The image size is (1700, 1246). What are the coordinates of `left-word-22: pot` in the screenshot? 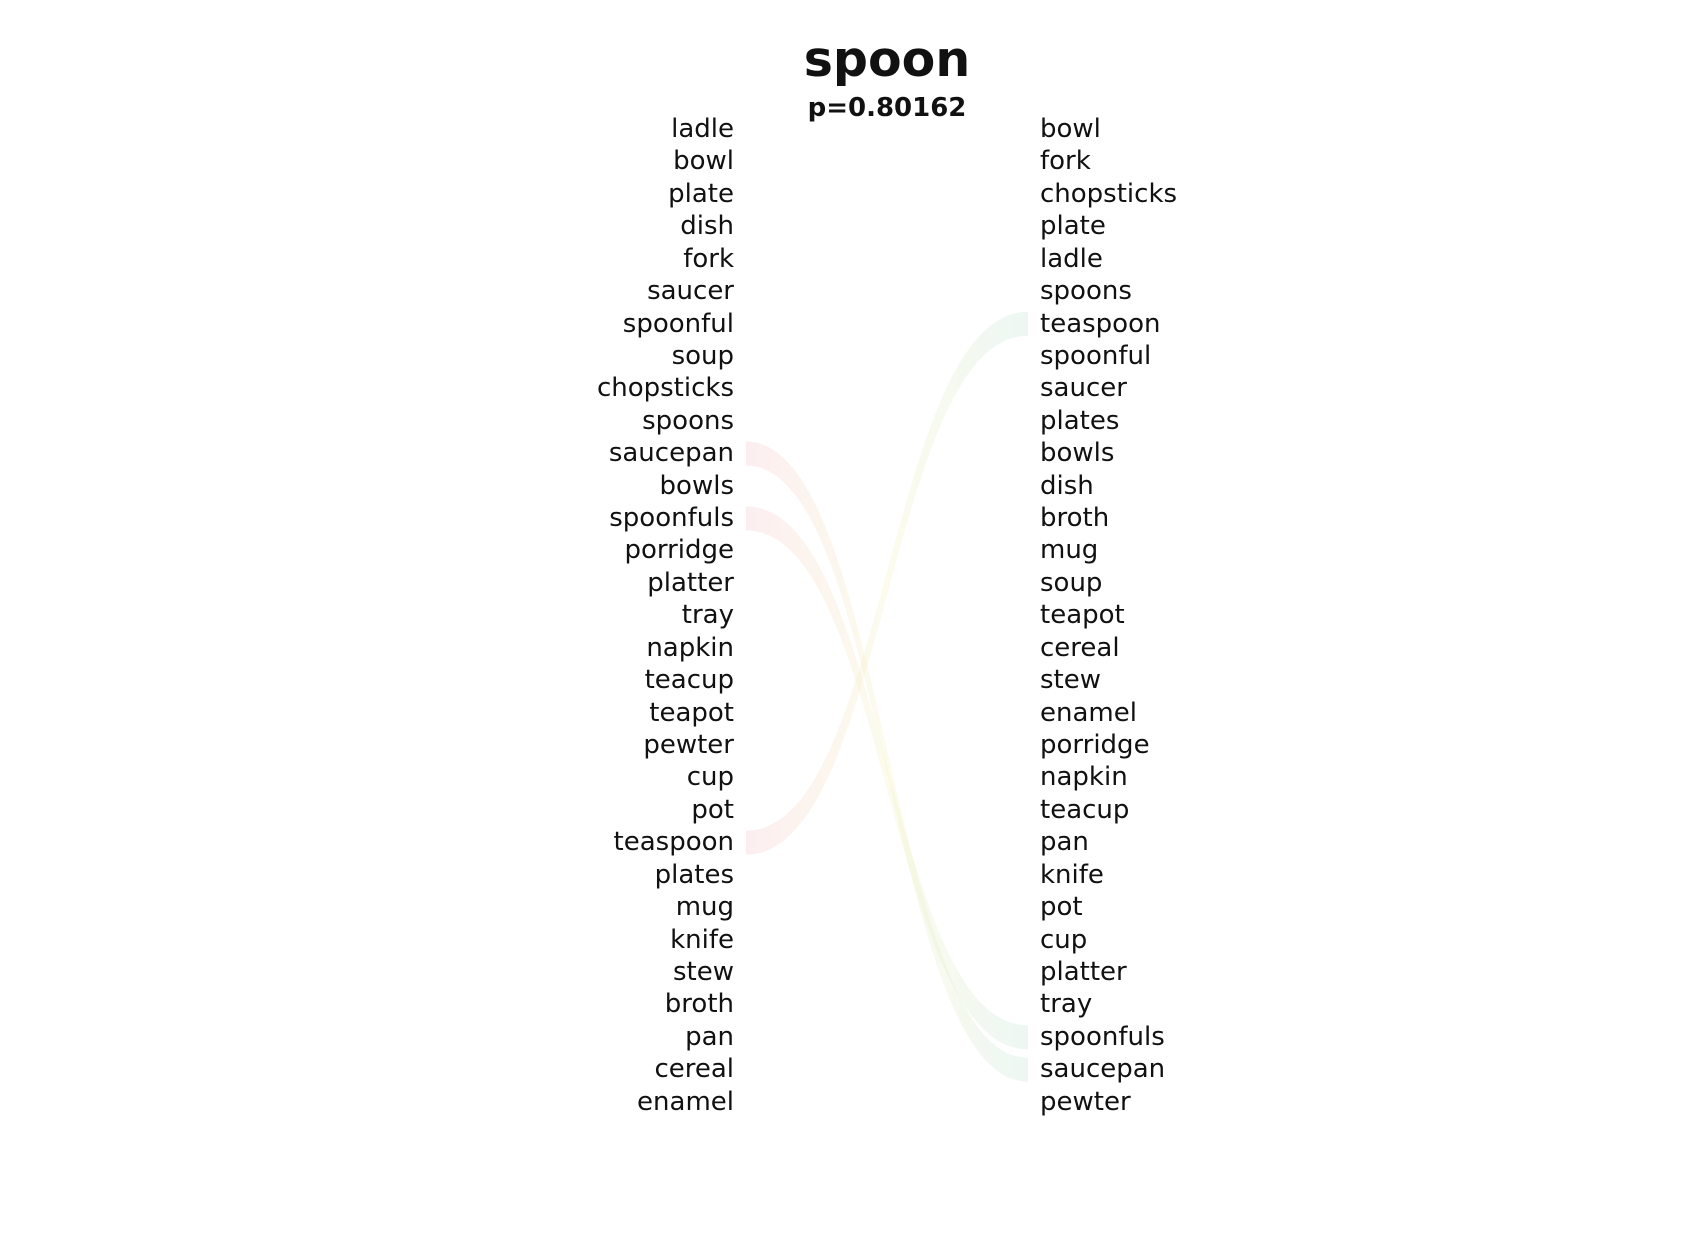 It's located at (712, 809).